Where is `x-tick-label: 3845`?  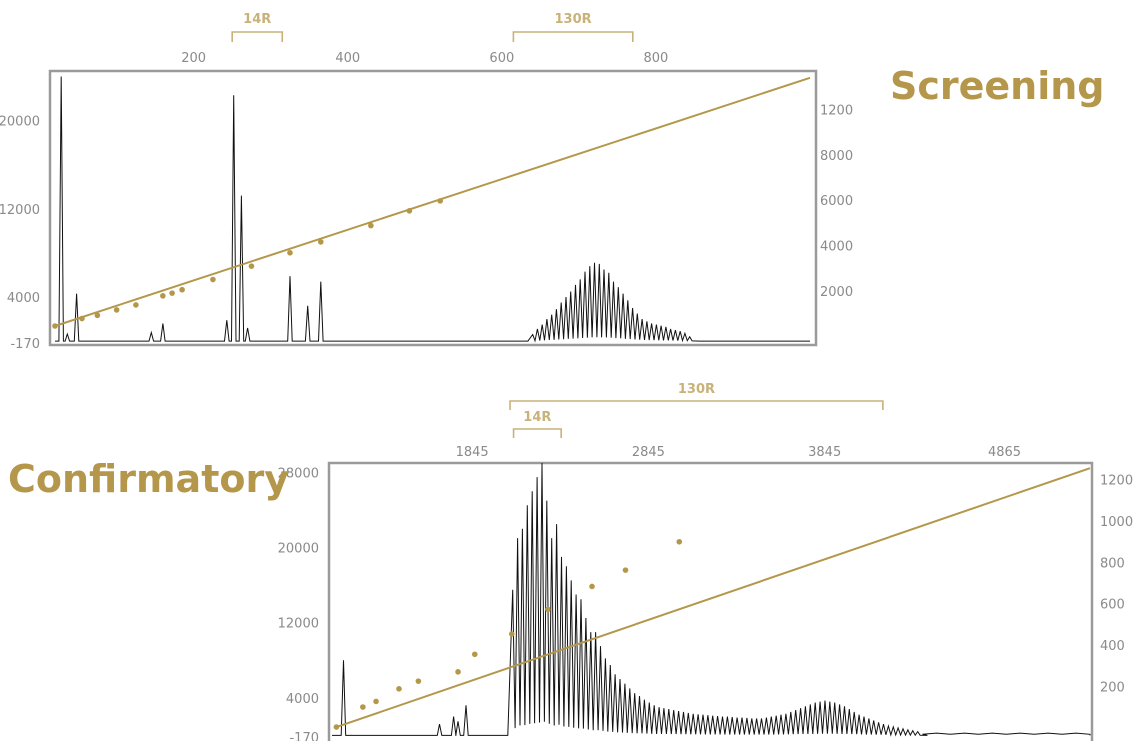
x-tick-label: 3845 is located at coordinates (824, 452).